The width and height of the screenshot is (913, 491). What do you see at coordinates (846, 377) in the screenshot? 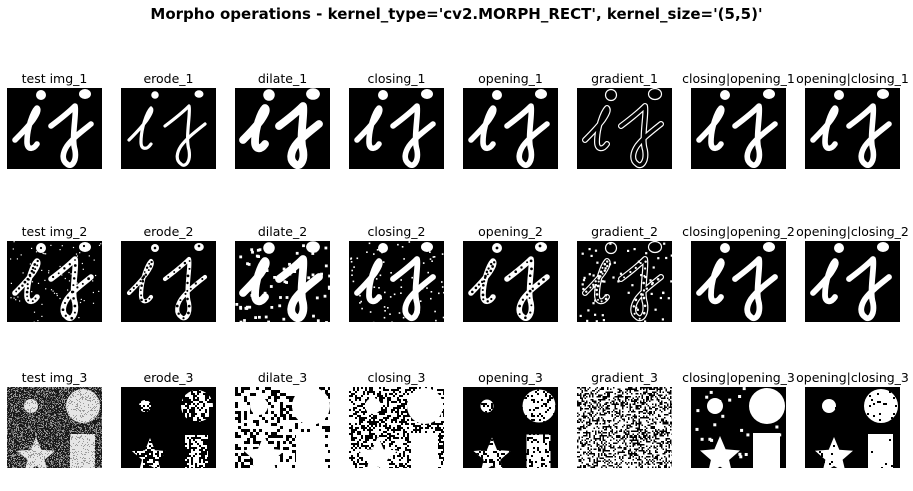
I see `subplot-title: opening|closing_3` at bounding box center [846, 377].